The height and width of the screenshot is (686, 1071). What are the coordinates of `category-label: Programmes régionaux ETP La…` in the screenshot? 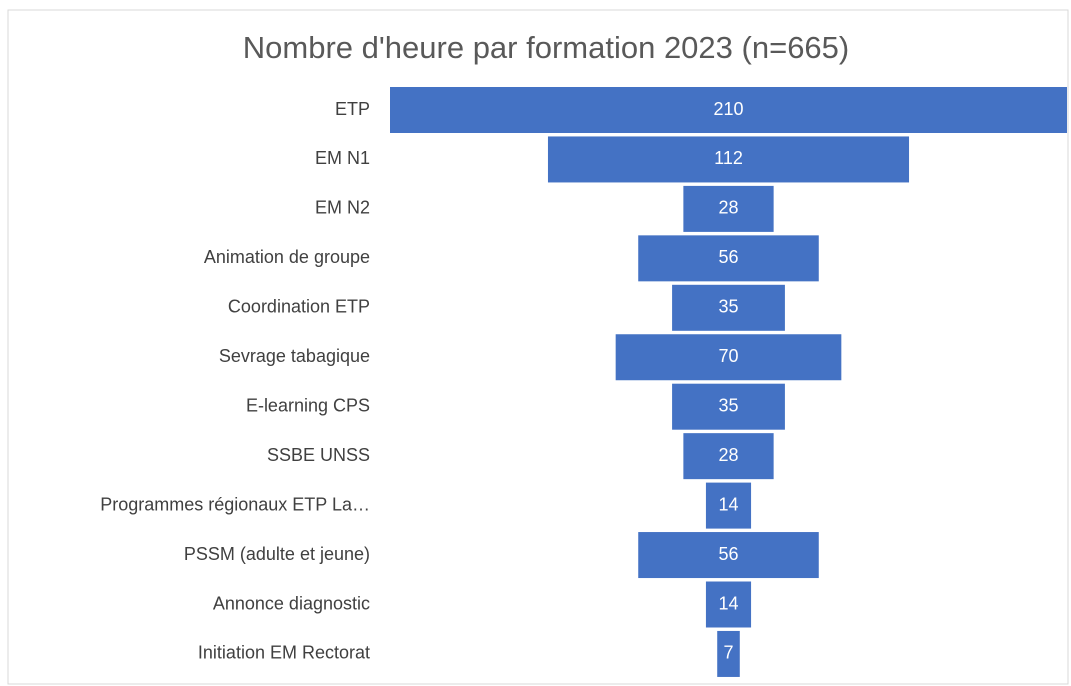 It's located at (235, 504).